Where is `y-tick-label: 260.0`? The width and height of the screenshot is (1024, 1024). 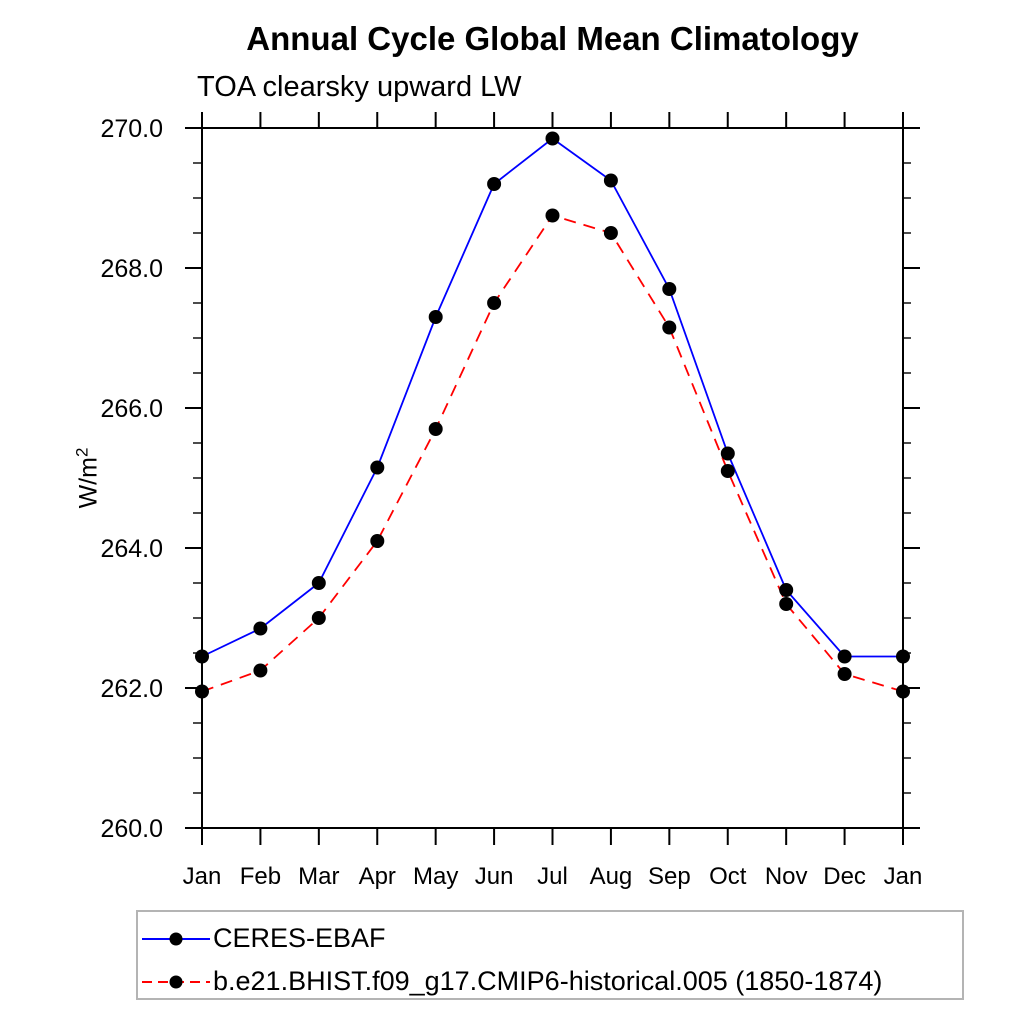
y-tick-label: 260.0 is located at coordinates (131, 829).